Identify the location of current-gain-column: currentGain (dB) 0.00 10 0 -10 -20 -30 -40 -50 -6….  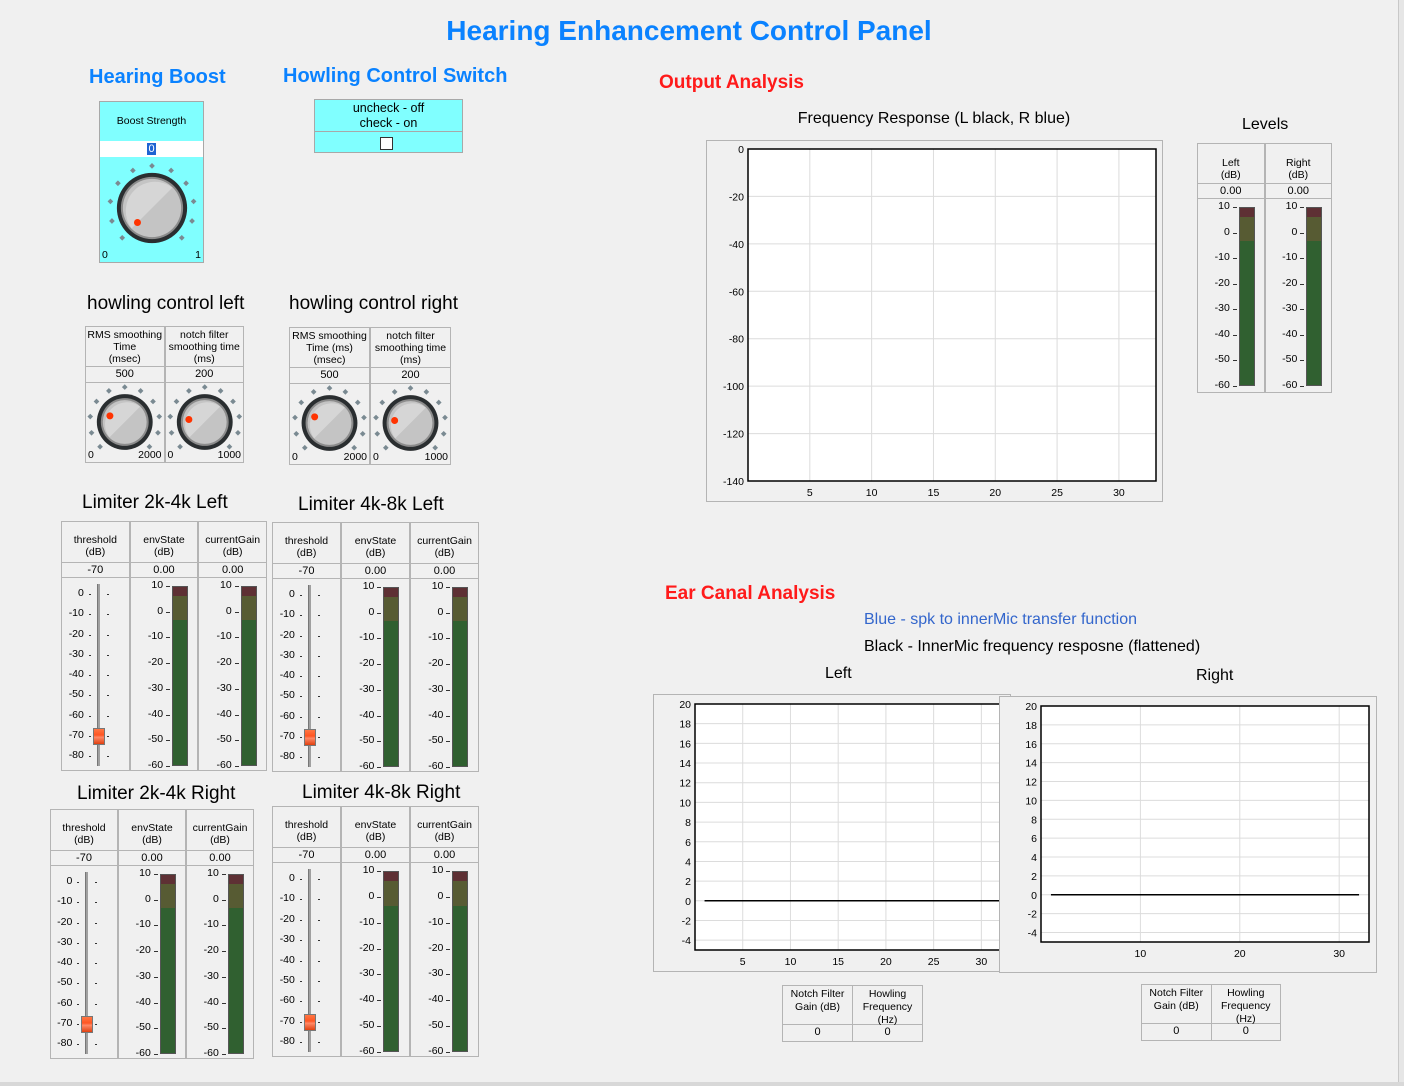
(220, 934).